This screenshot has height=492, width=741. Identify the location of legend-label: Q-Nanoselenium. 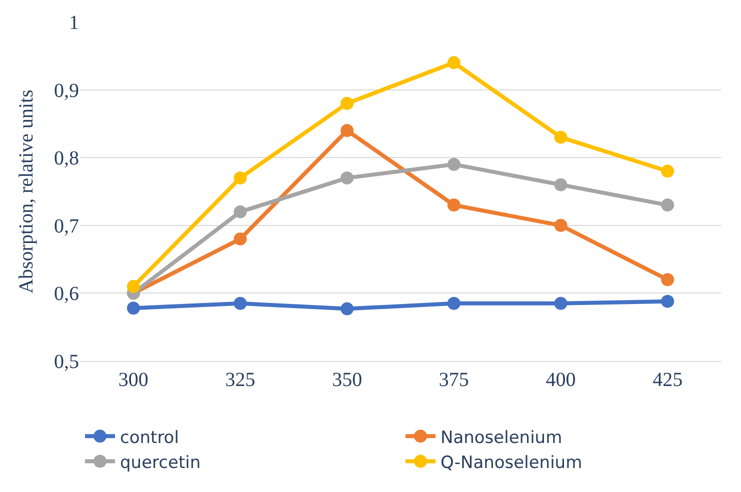
(511, 462).